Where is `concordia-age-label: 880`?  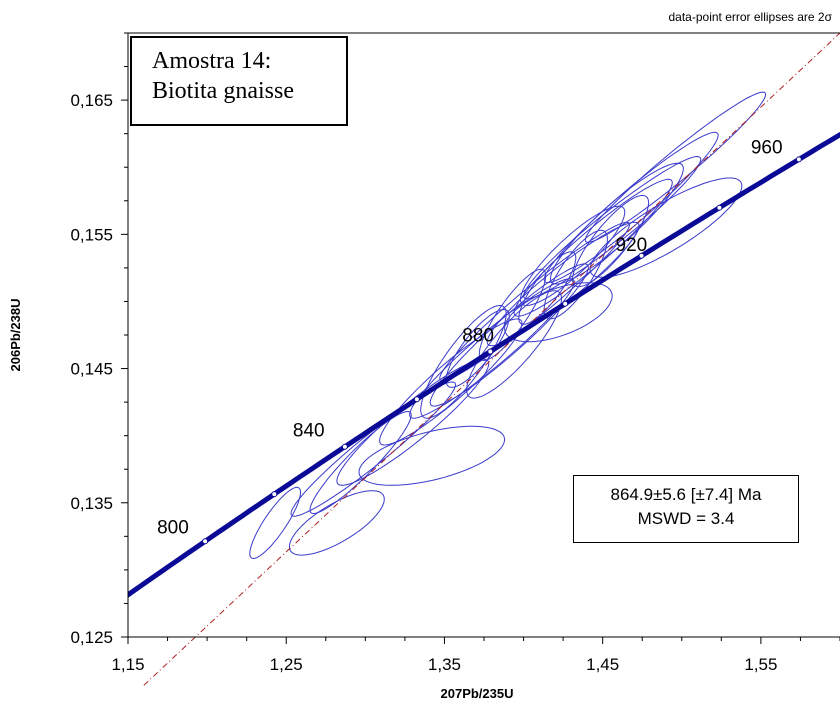 concordia-age-label: 880 is located at coordinates (478, 336).